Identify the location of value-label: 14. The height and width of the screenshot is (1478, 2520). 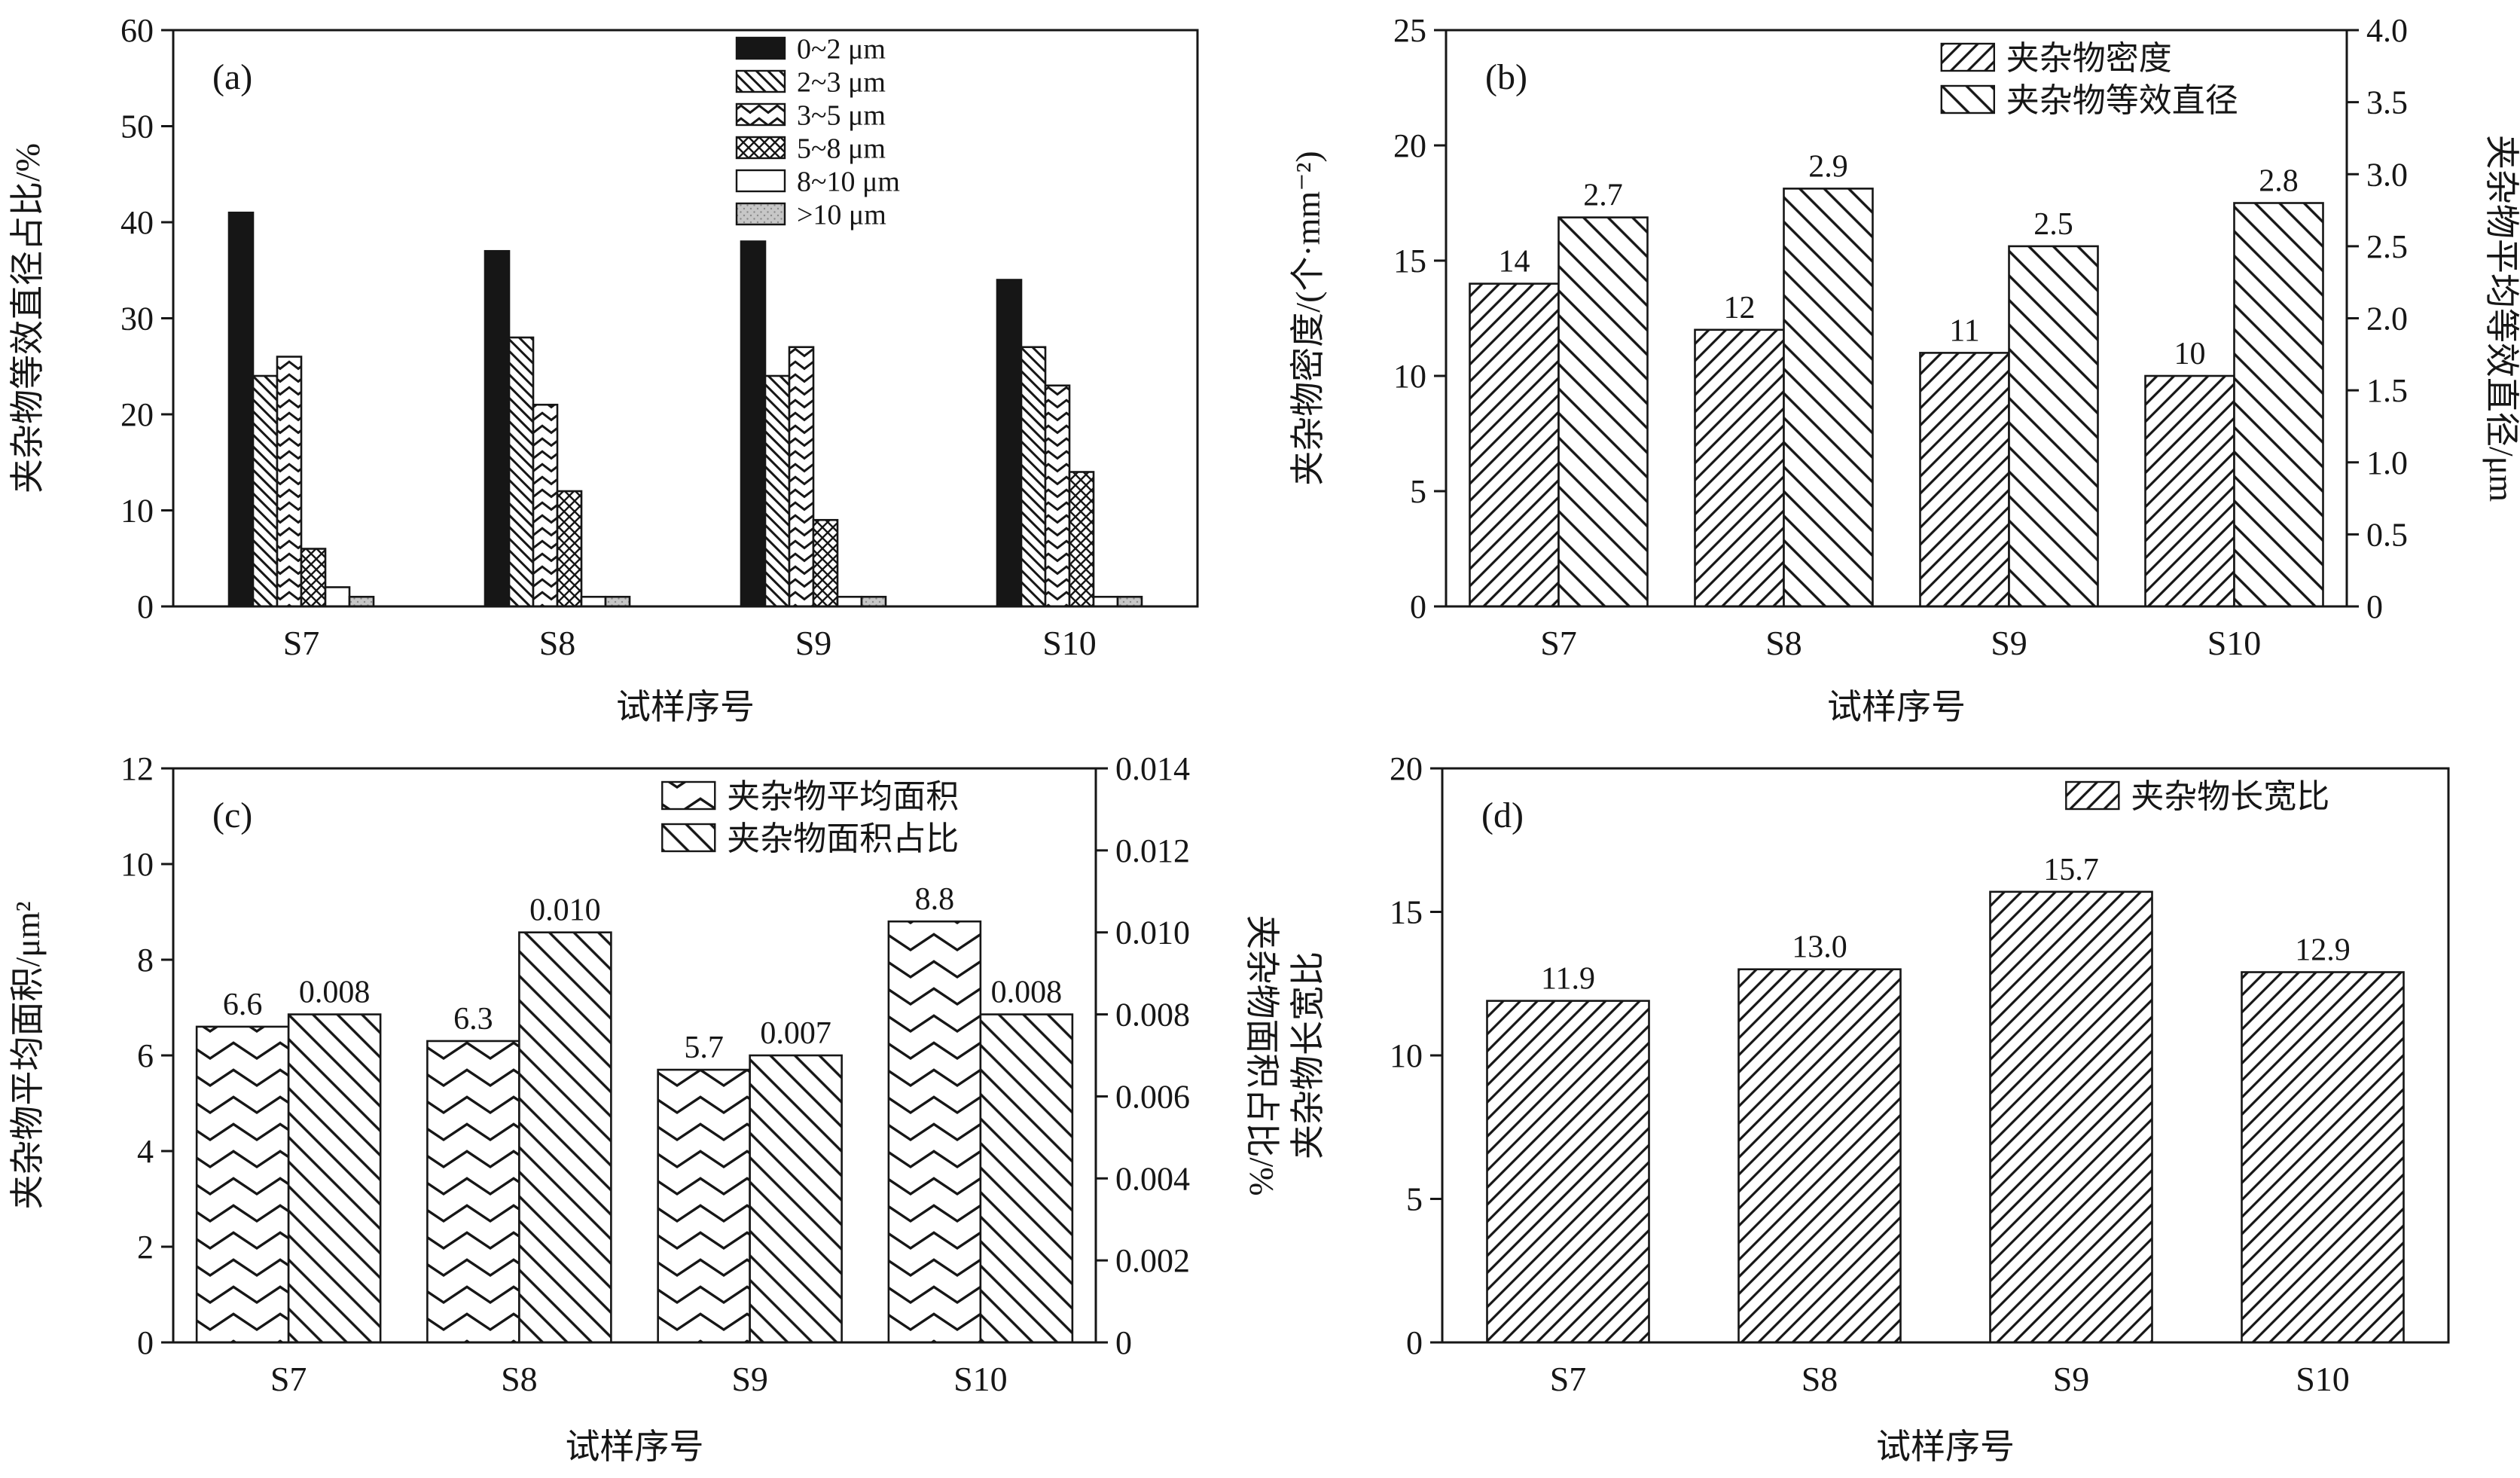
(1514, 262).